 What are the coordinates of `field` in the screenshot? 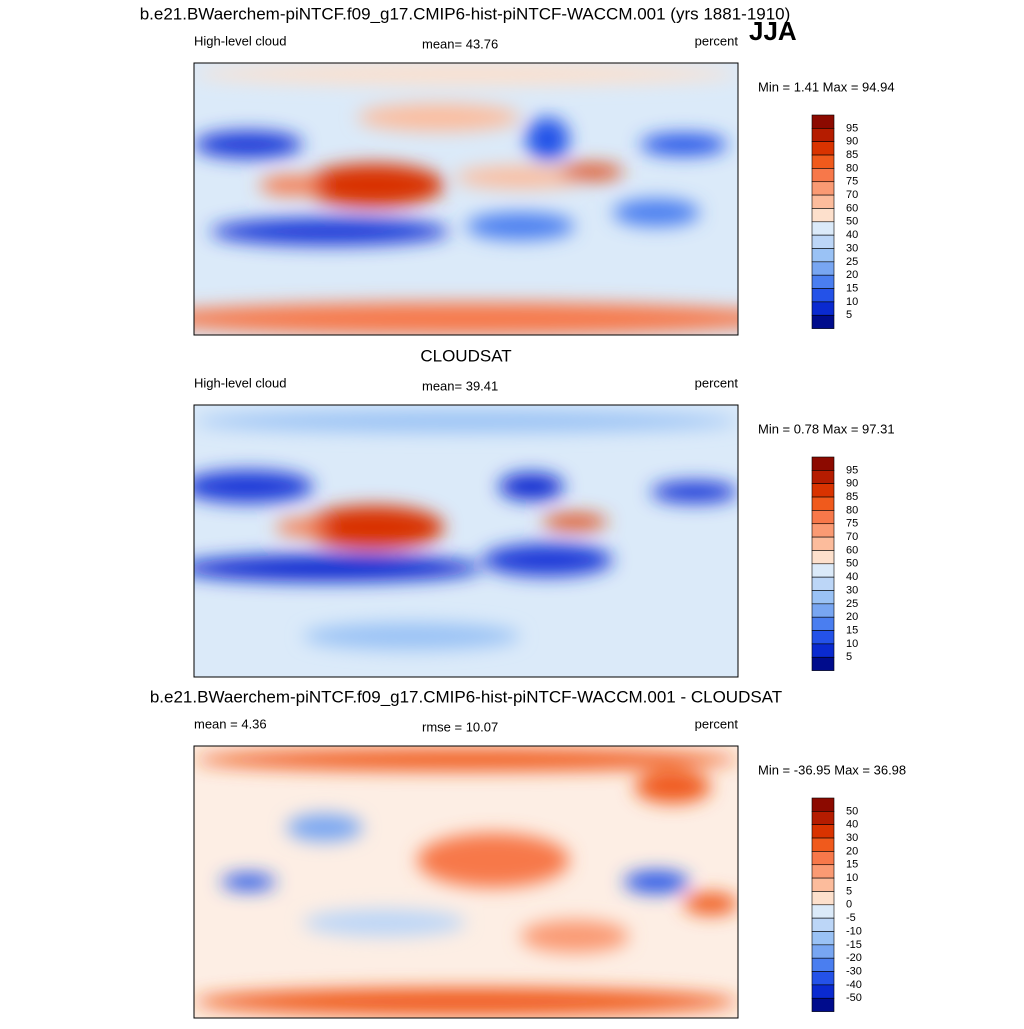 It's located at (466, 882).